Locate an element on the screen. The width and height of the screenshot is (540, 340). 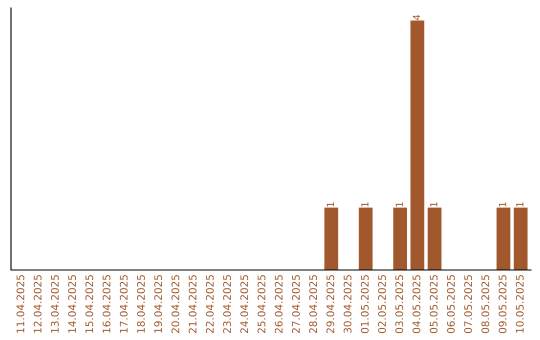
x-tick-label: 30.04.2025 is located at coordinates (348, 304).